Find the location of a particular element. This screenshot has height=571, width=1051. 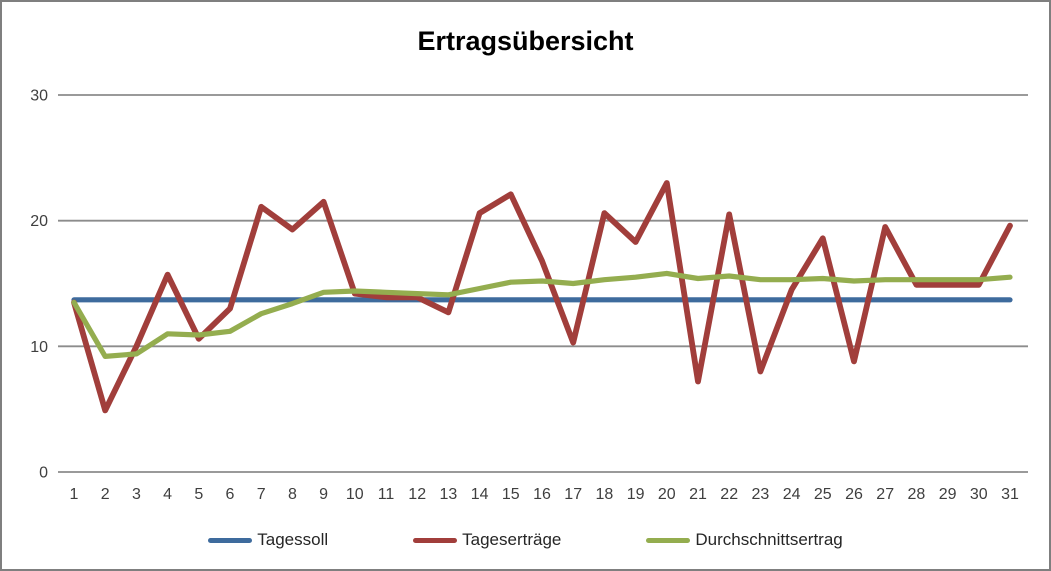

x-axis-tick-label: 24 is located at coordinates (792, 494).